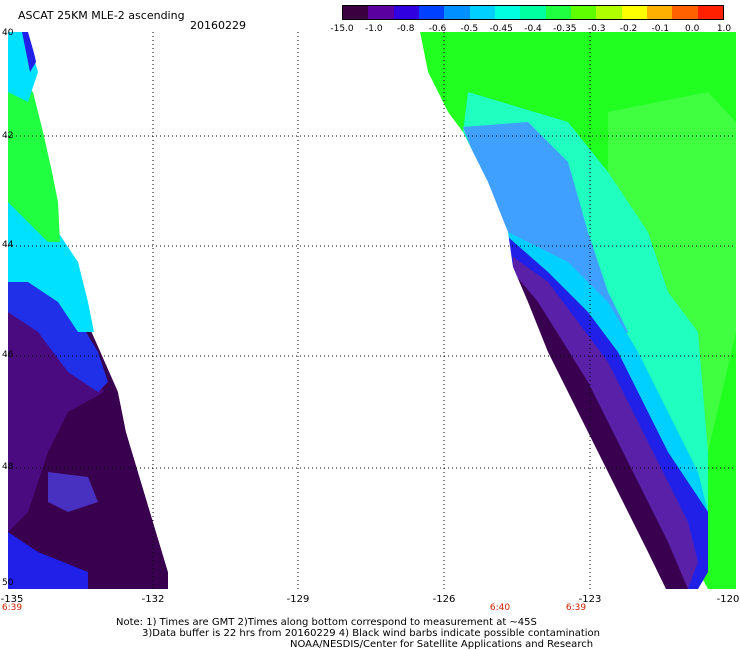 The width and height of the screenshot is (740, 650). I want to click on time-label: 6:40, so click(500, 608).